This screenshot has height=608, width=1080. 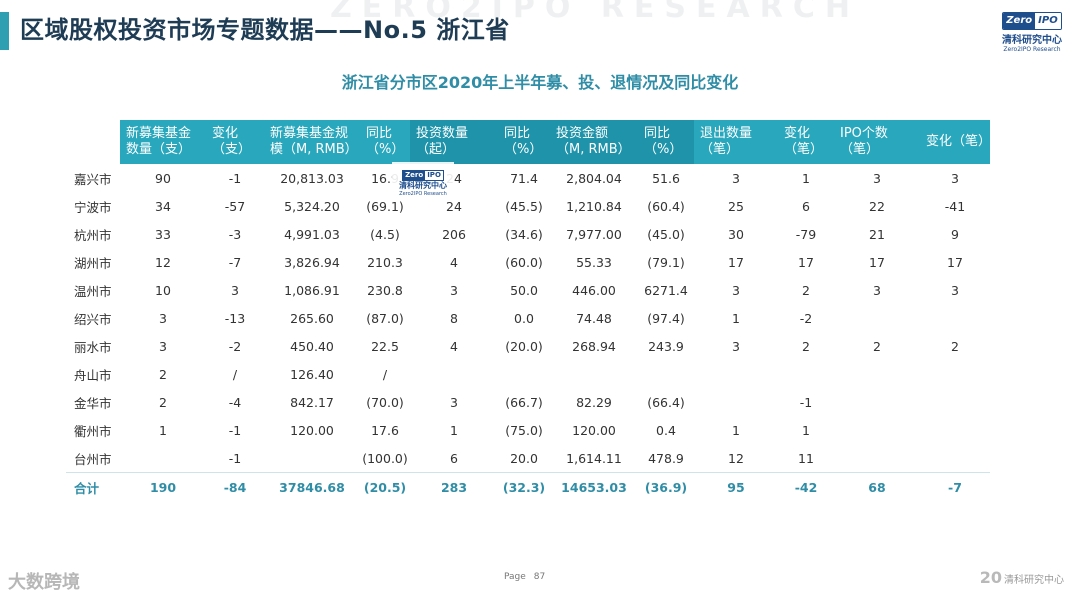 What do you see at coordinates (385, 206) in the screenshot?
I see `value-cell: (69.1)` at bounding box center [385, 206].